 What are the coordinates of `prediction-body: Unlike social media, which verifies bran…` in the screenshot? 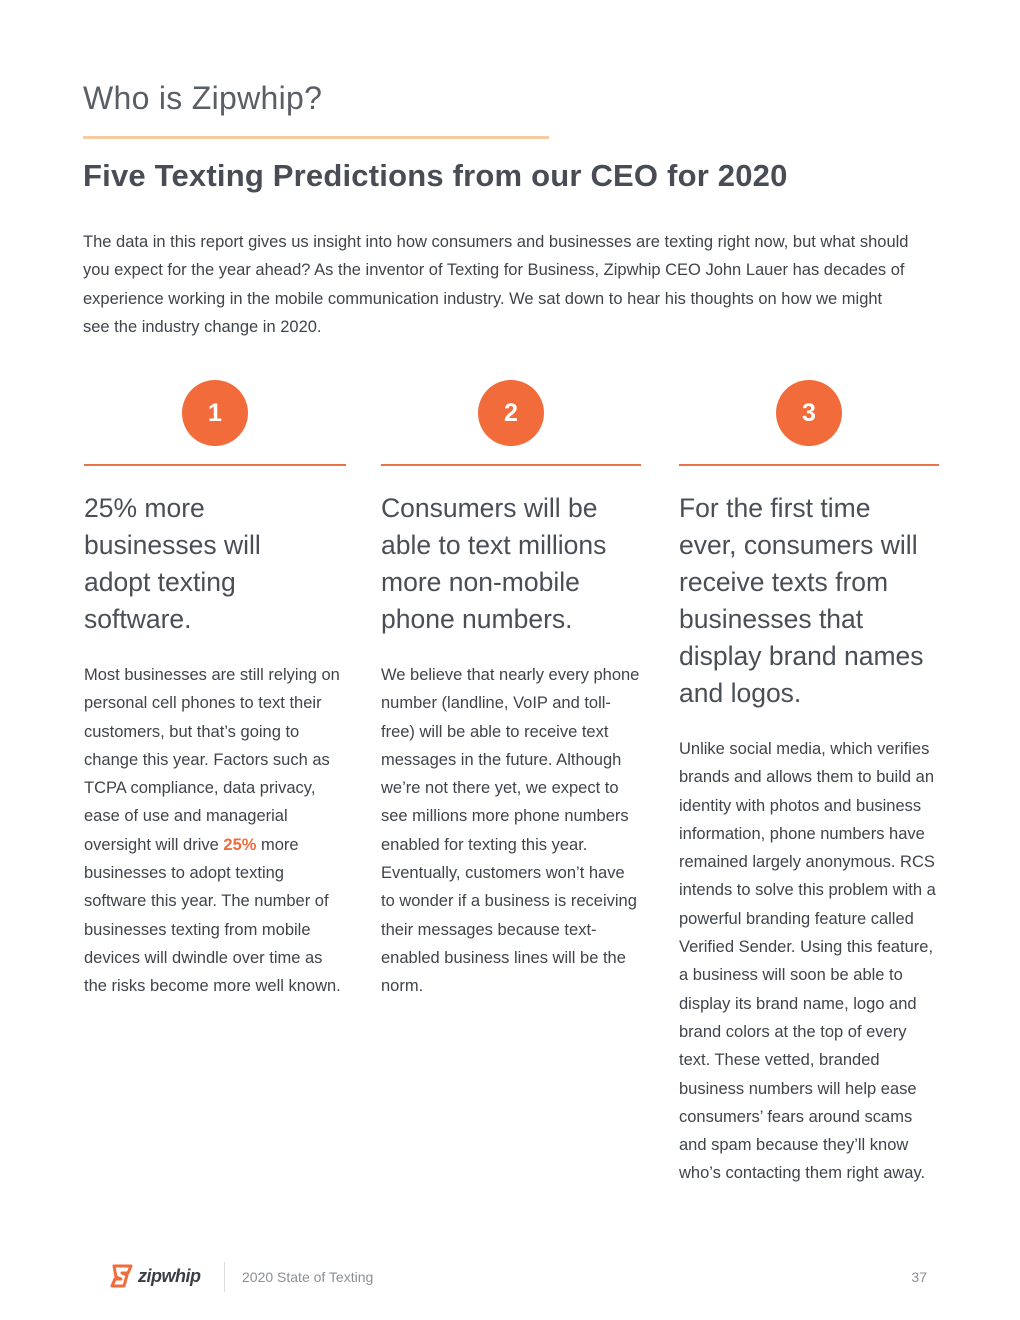 It's located at (807, 961).